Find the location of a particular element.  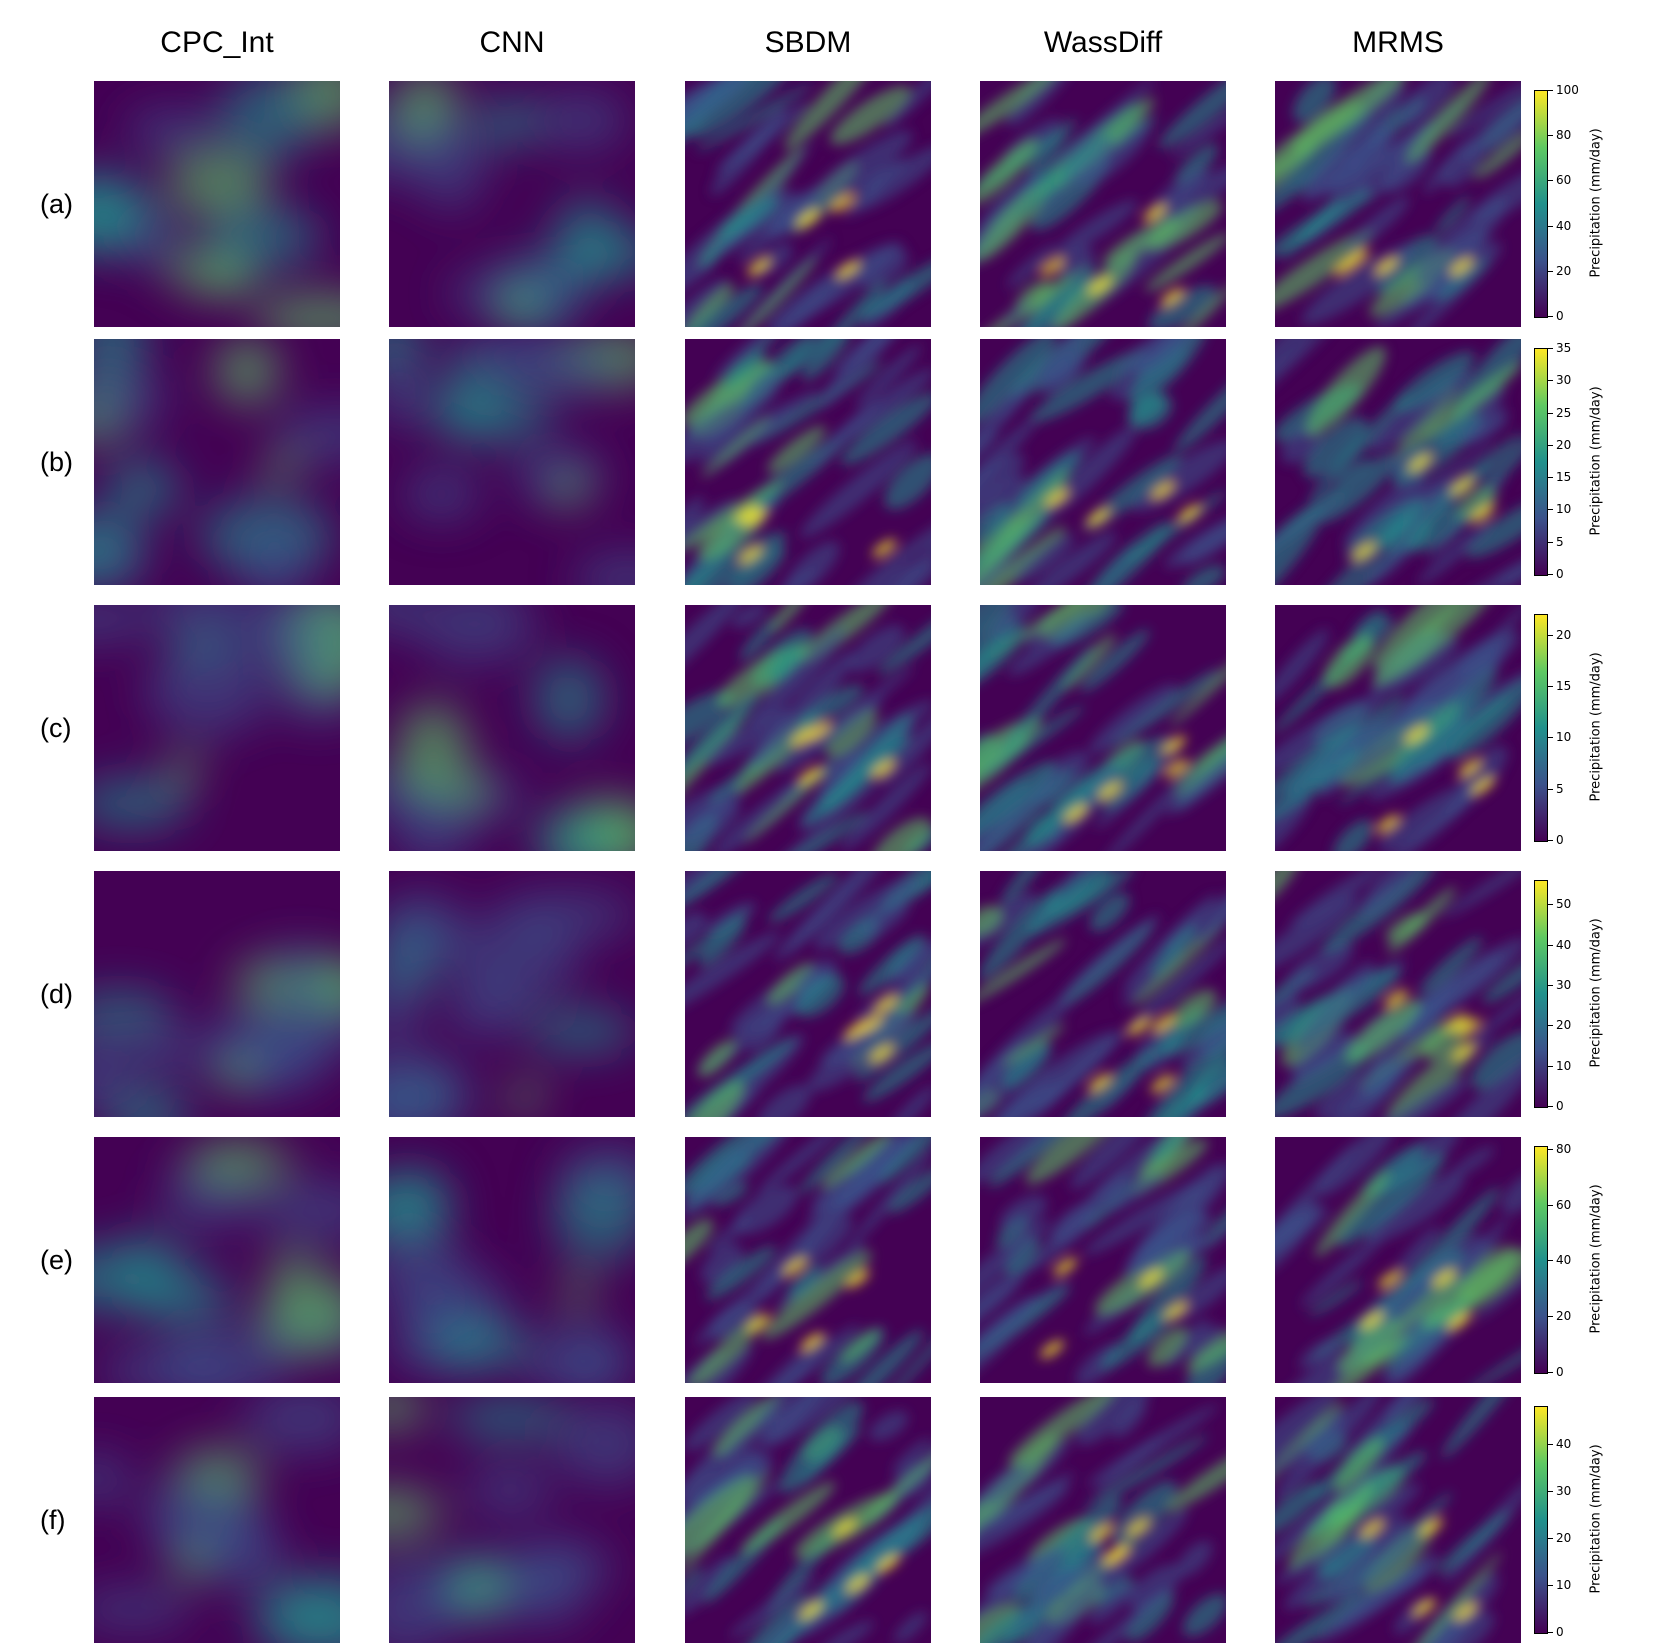

column-title: WassDiff is located at coordinates (1103, 42).